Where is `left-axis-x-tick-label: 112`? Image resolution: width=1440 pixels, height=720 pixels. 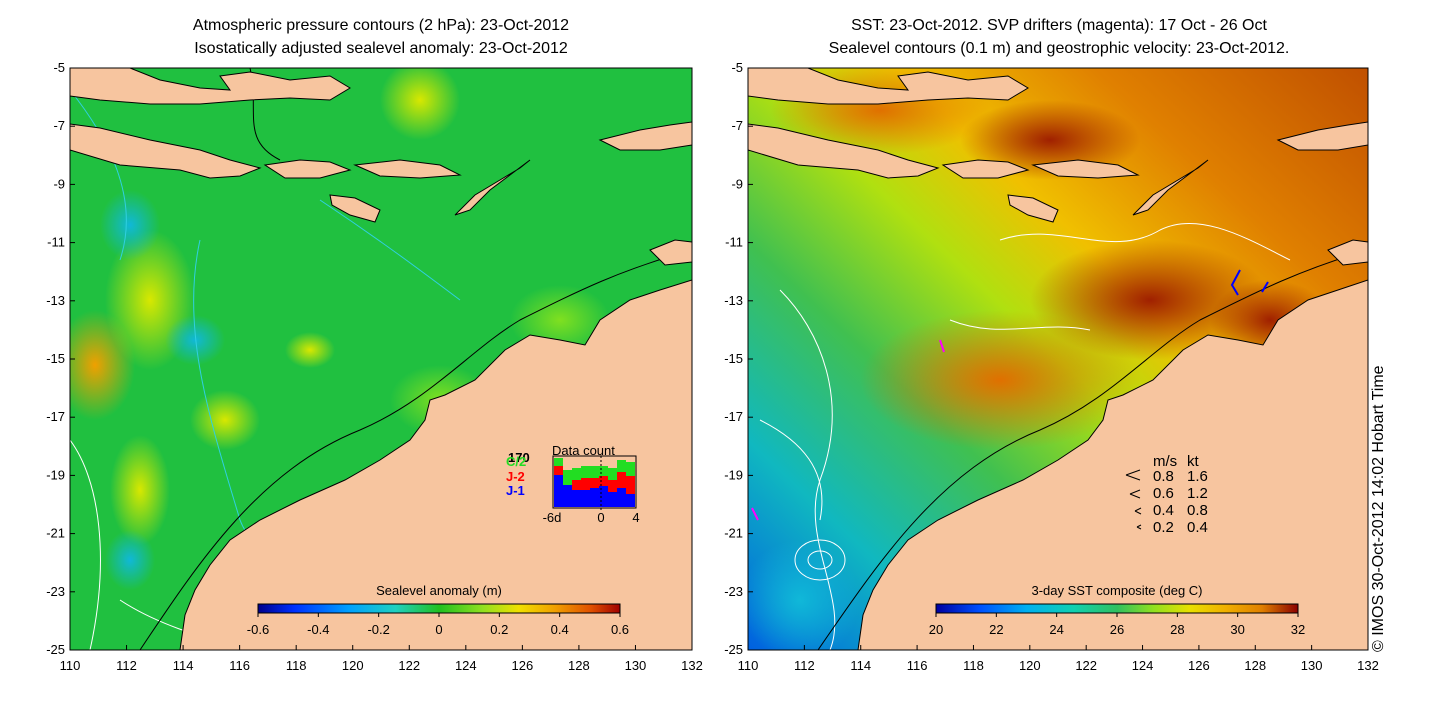
left-axis-x-tick-label: 112 is located at coordinates (126, 665).